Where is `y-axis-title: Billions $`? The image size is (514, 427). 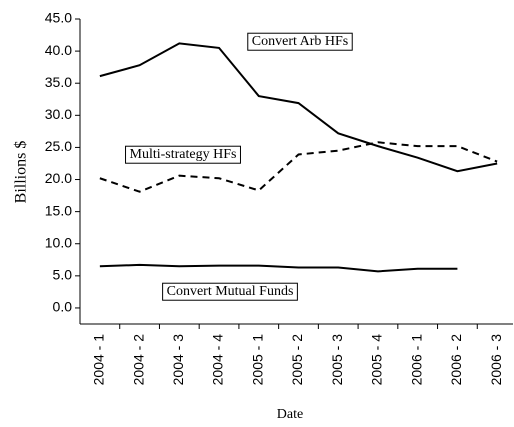
y-axis-title: Billions $ is located at coordinates (21, 172).